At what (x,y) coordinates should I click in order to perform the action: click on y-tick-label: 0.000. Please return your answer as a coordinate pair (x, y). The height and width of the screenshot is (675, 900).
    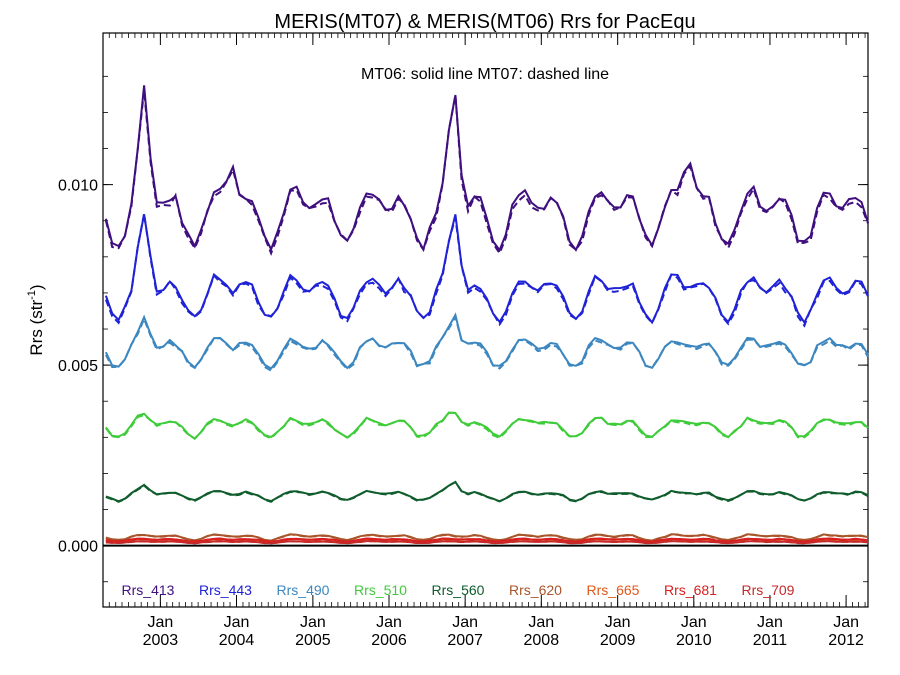
    Looking at the image, I should click on (78, 547).